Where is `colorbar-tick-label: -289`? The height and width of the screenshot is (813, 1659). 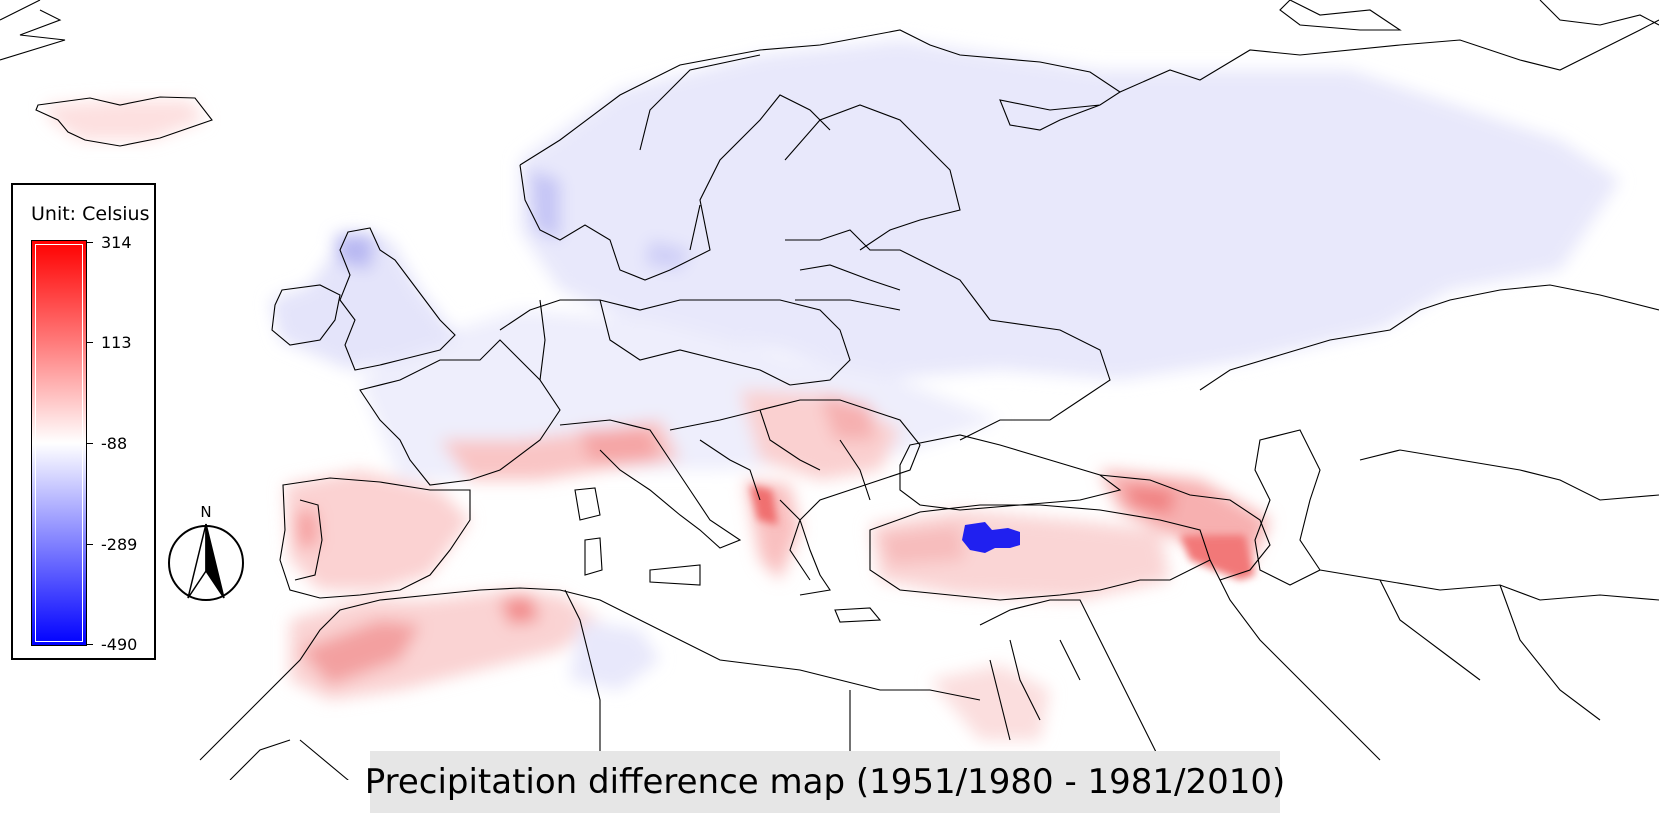 colorbar-tick-label: -289 is located at coordinates (119, 544).